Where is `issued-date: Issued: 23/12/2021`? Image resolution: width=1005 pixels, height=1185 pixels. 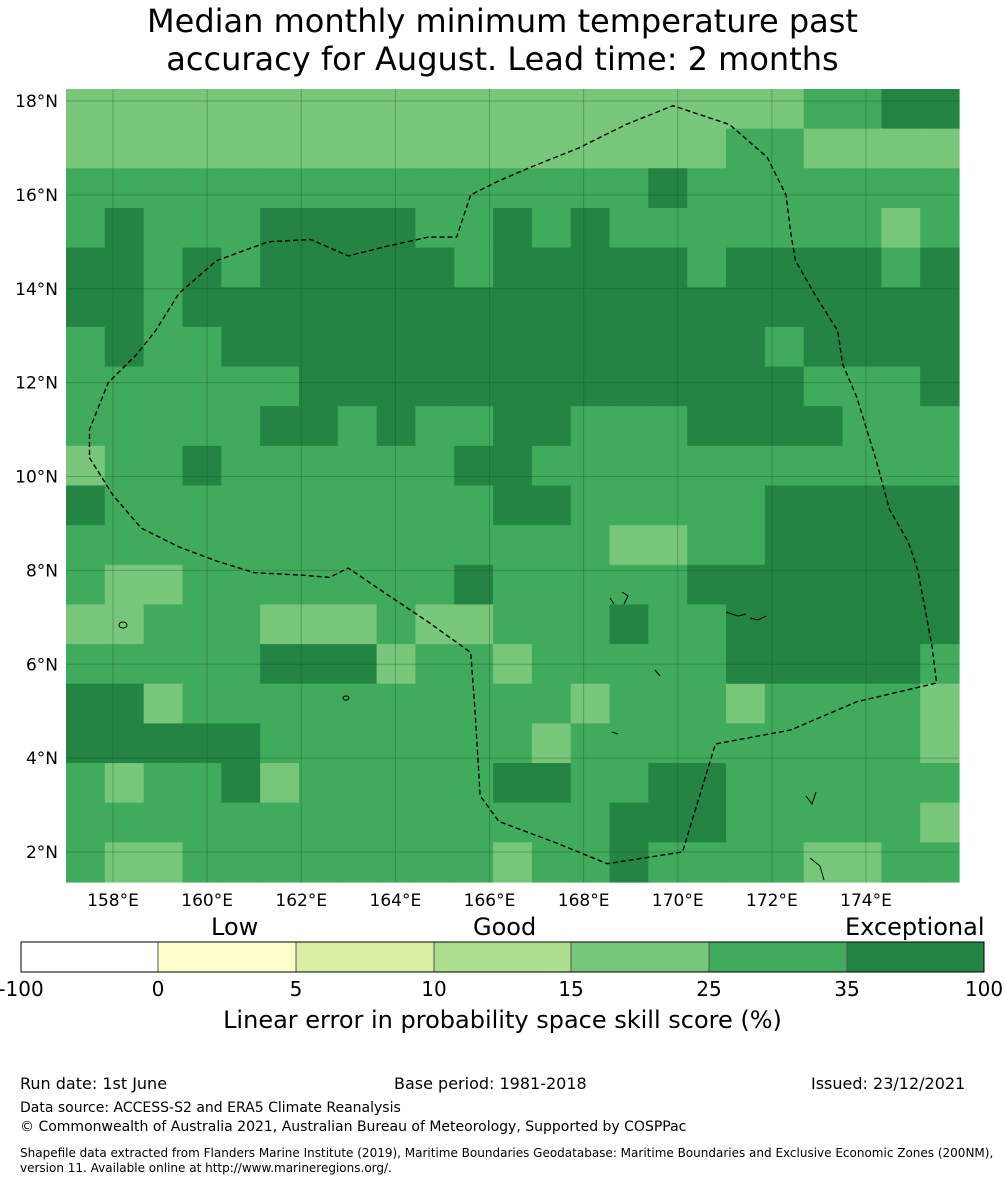
issued-date: Issued: 23/12/2021 is located at coordinates (888, 1083).